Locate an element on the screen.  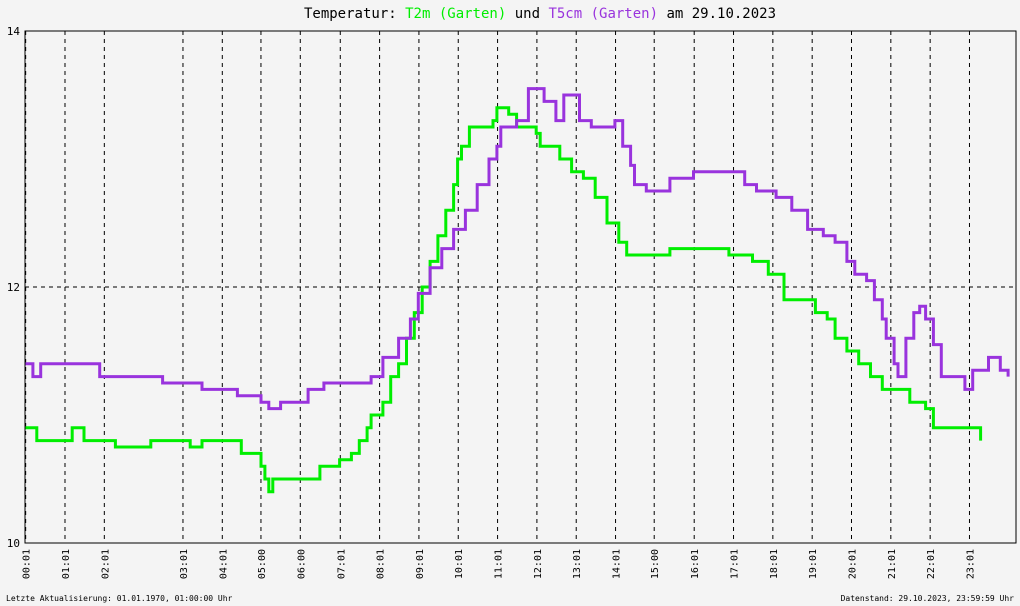
x-tick-label: 13:01 is located at coordinates (577, 564).